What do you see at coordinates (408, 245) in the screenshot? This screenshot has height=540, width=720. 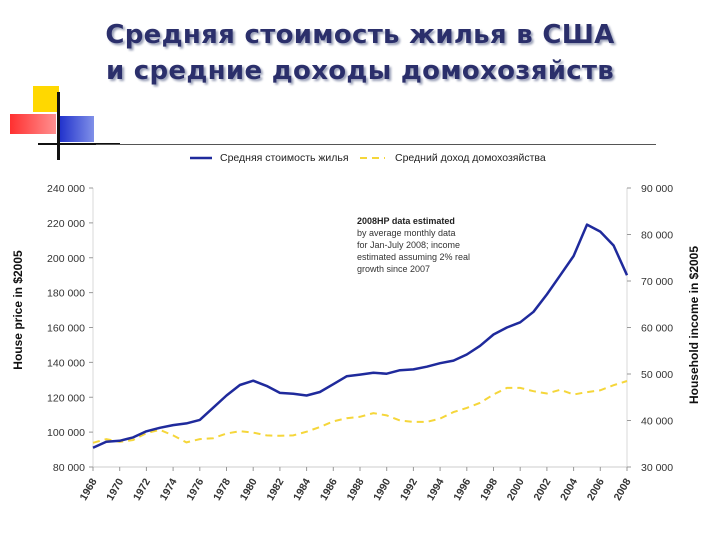 I see `annotation-line: for Jan-July 2008; income` at bounding box center [408, 245].